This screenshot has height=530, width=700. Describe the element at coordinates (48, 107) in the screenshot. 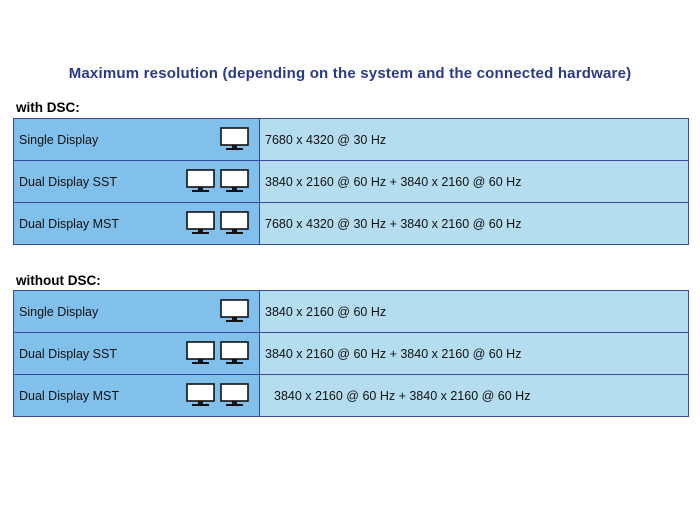

I see `section-label-with-dsc: with DSC:` at that location.